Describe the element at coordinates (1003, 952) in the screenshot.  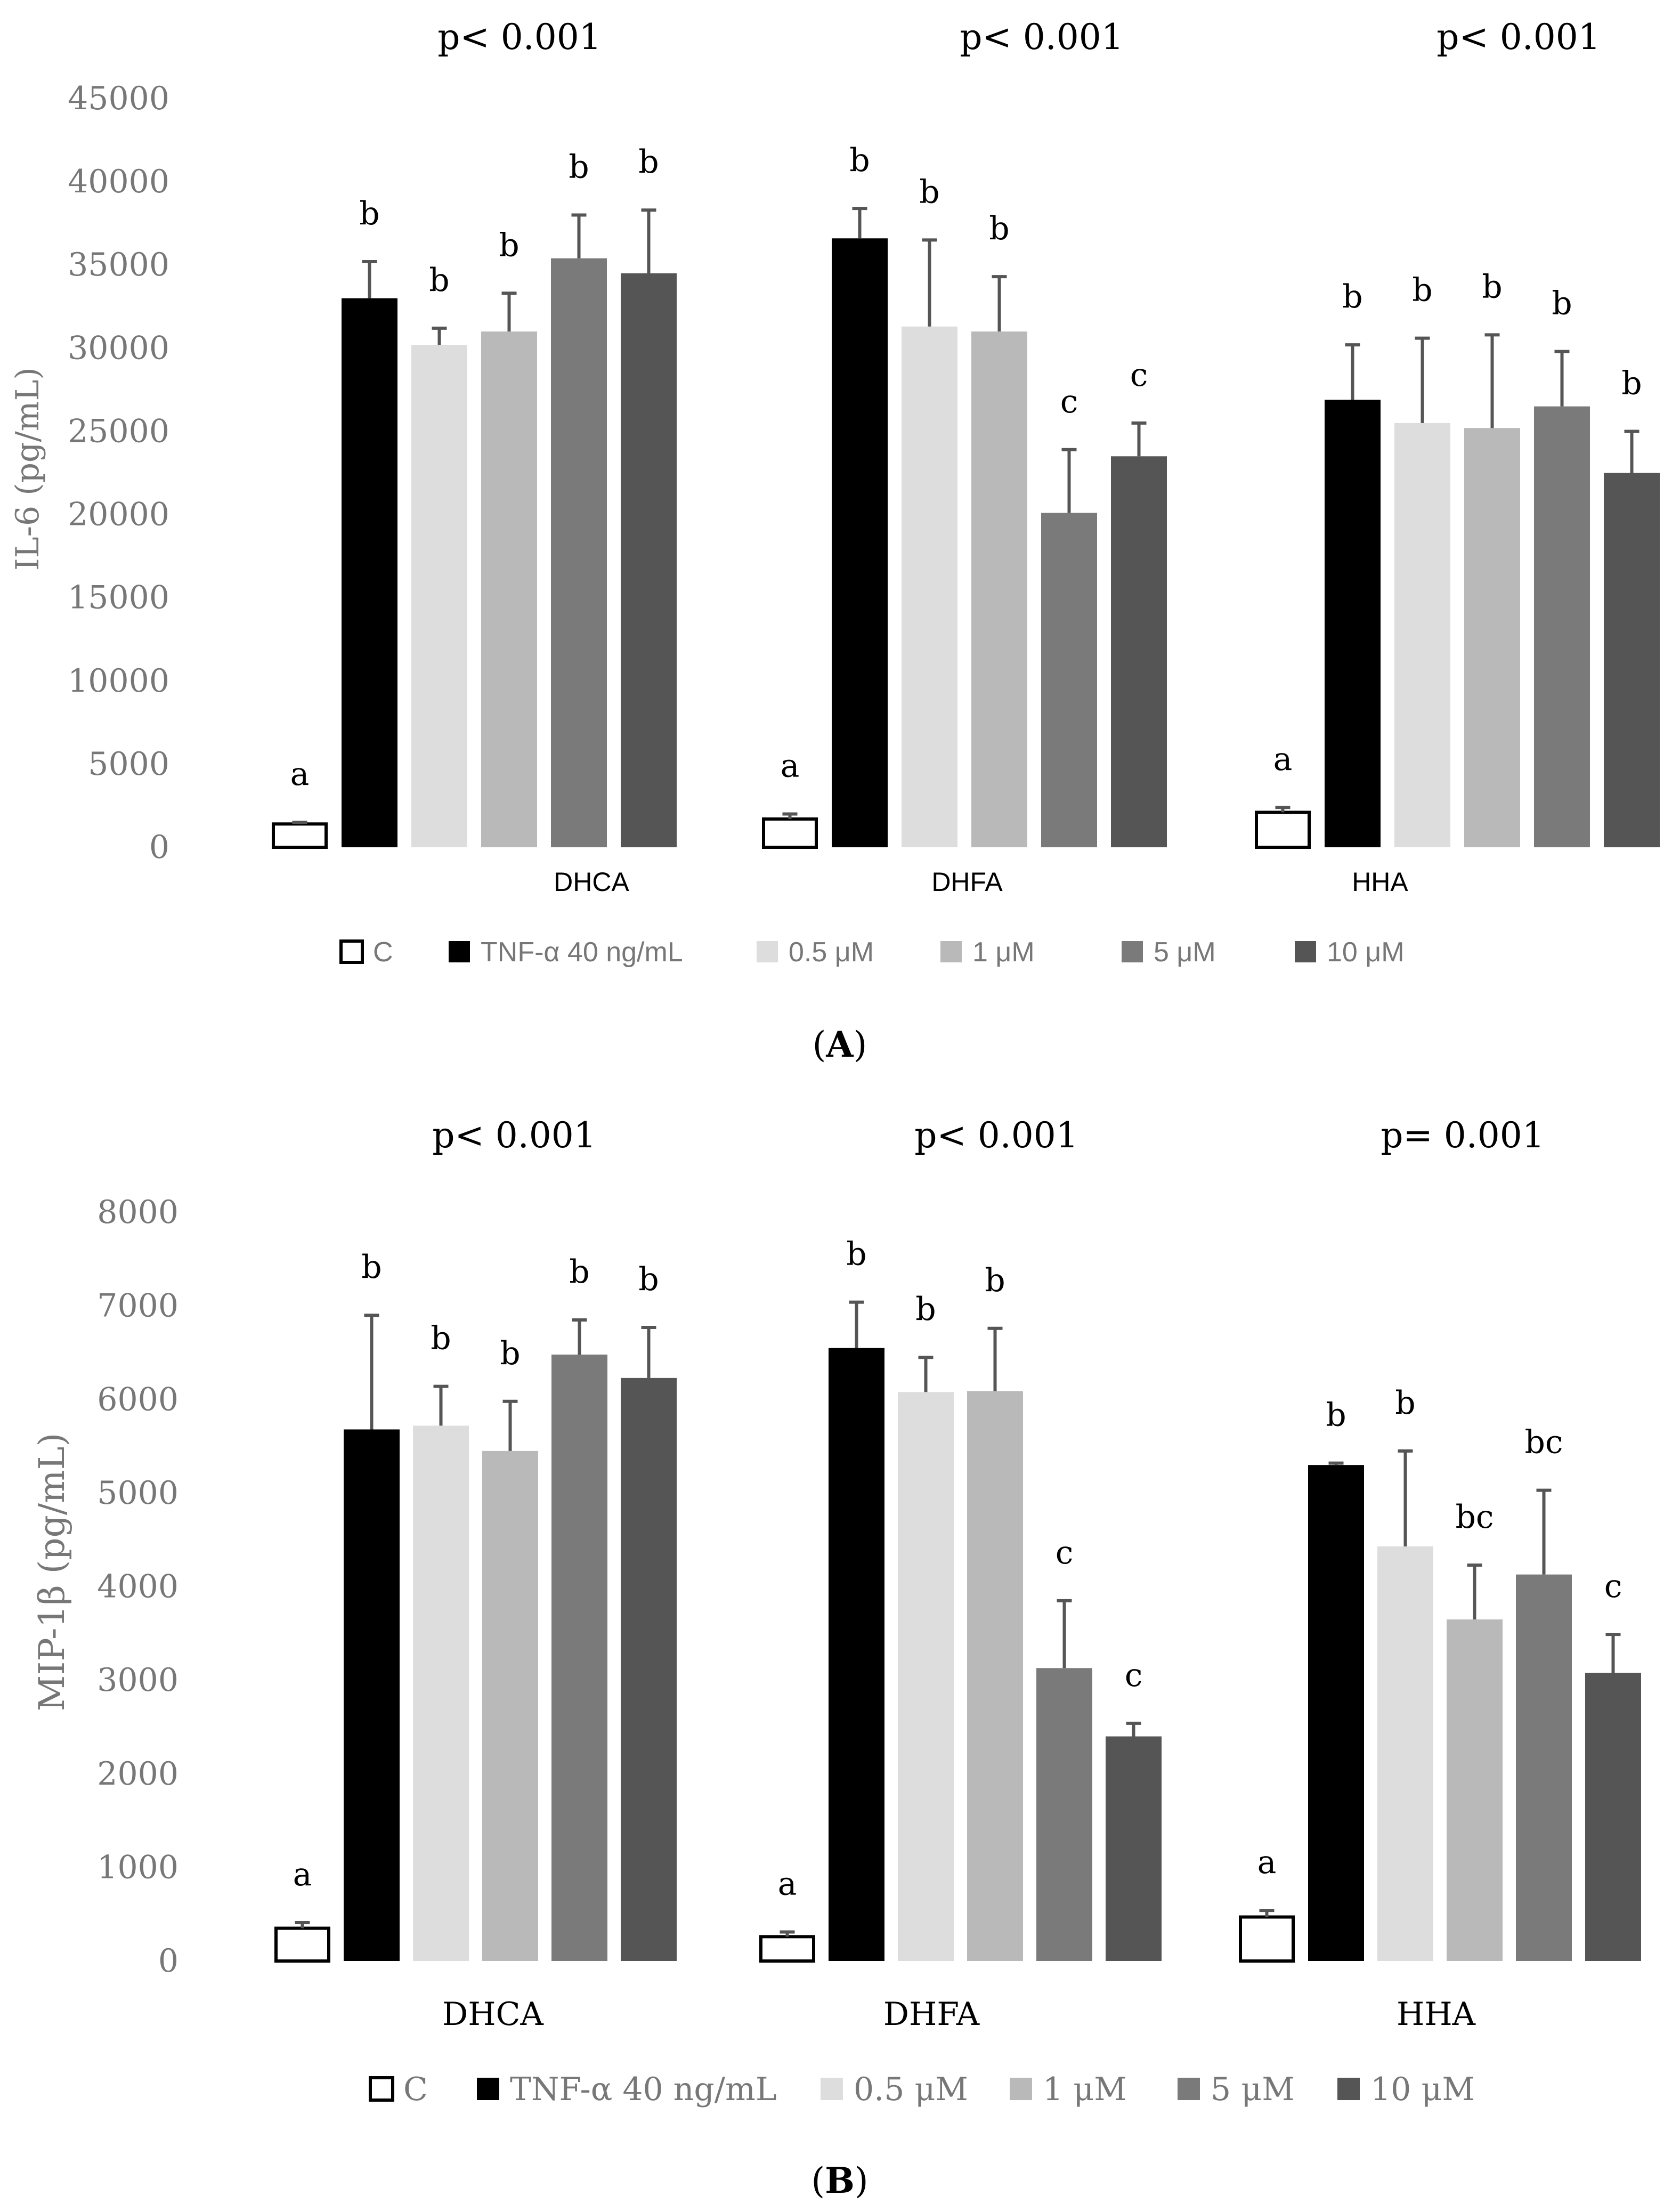
I see `legend-label: 1 μM` at that location.